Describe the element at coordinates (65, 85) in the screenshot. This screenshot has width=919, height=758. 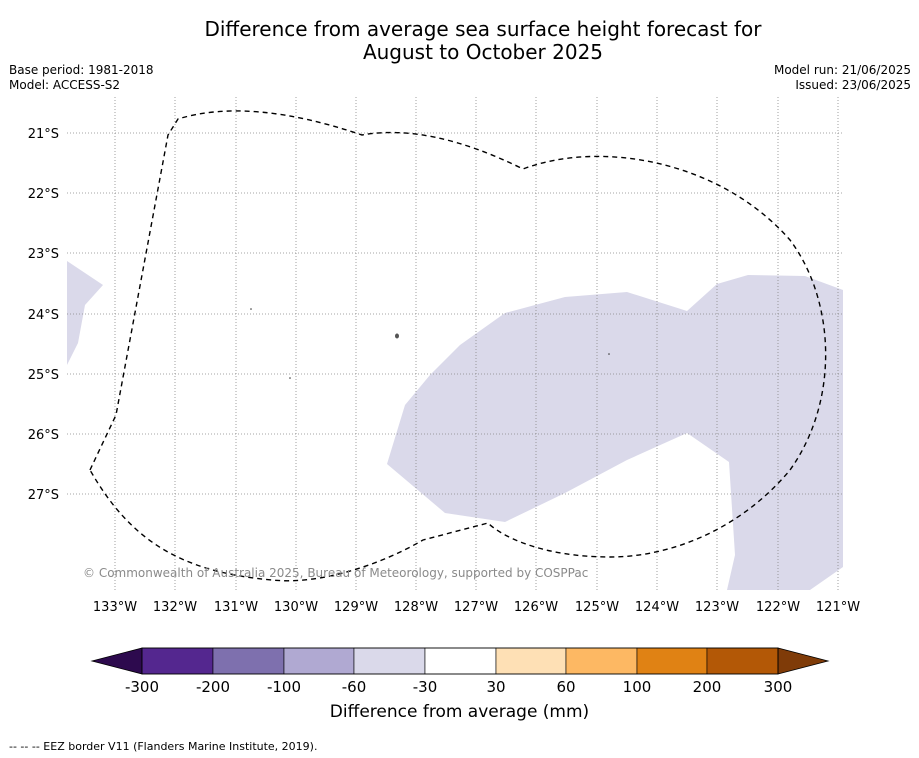
I see `model-name: Model: ACCESS-S2` at that location.